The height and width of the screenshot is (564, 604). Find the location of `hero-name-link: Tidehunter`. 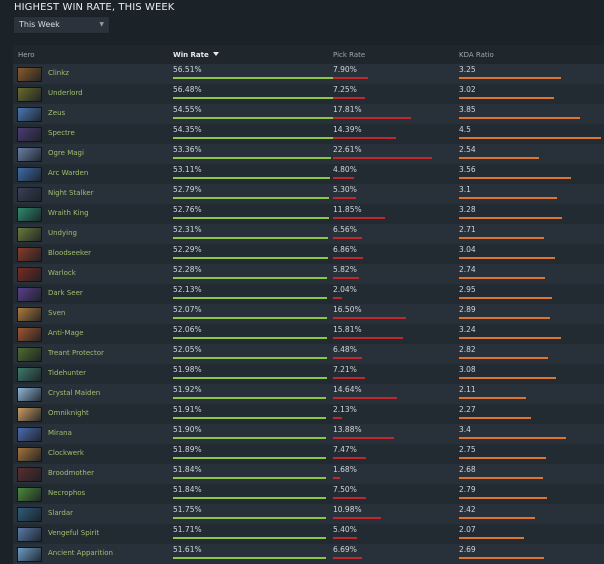

hero-name-link: Tidehunter is located at coordinates (67, 373).